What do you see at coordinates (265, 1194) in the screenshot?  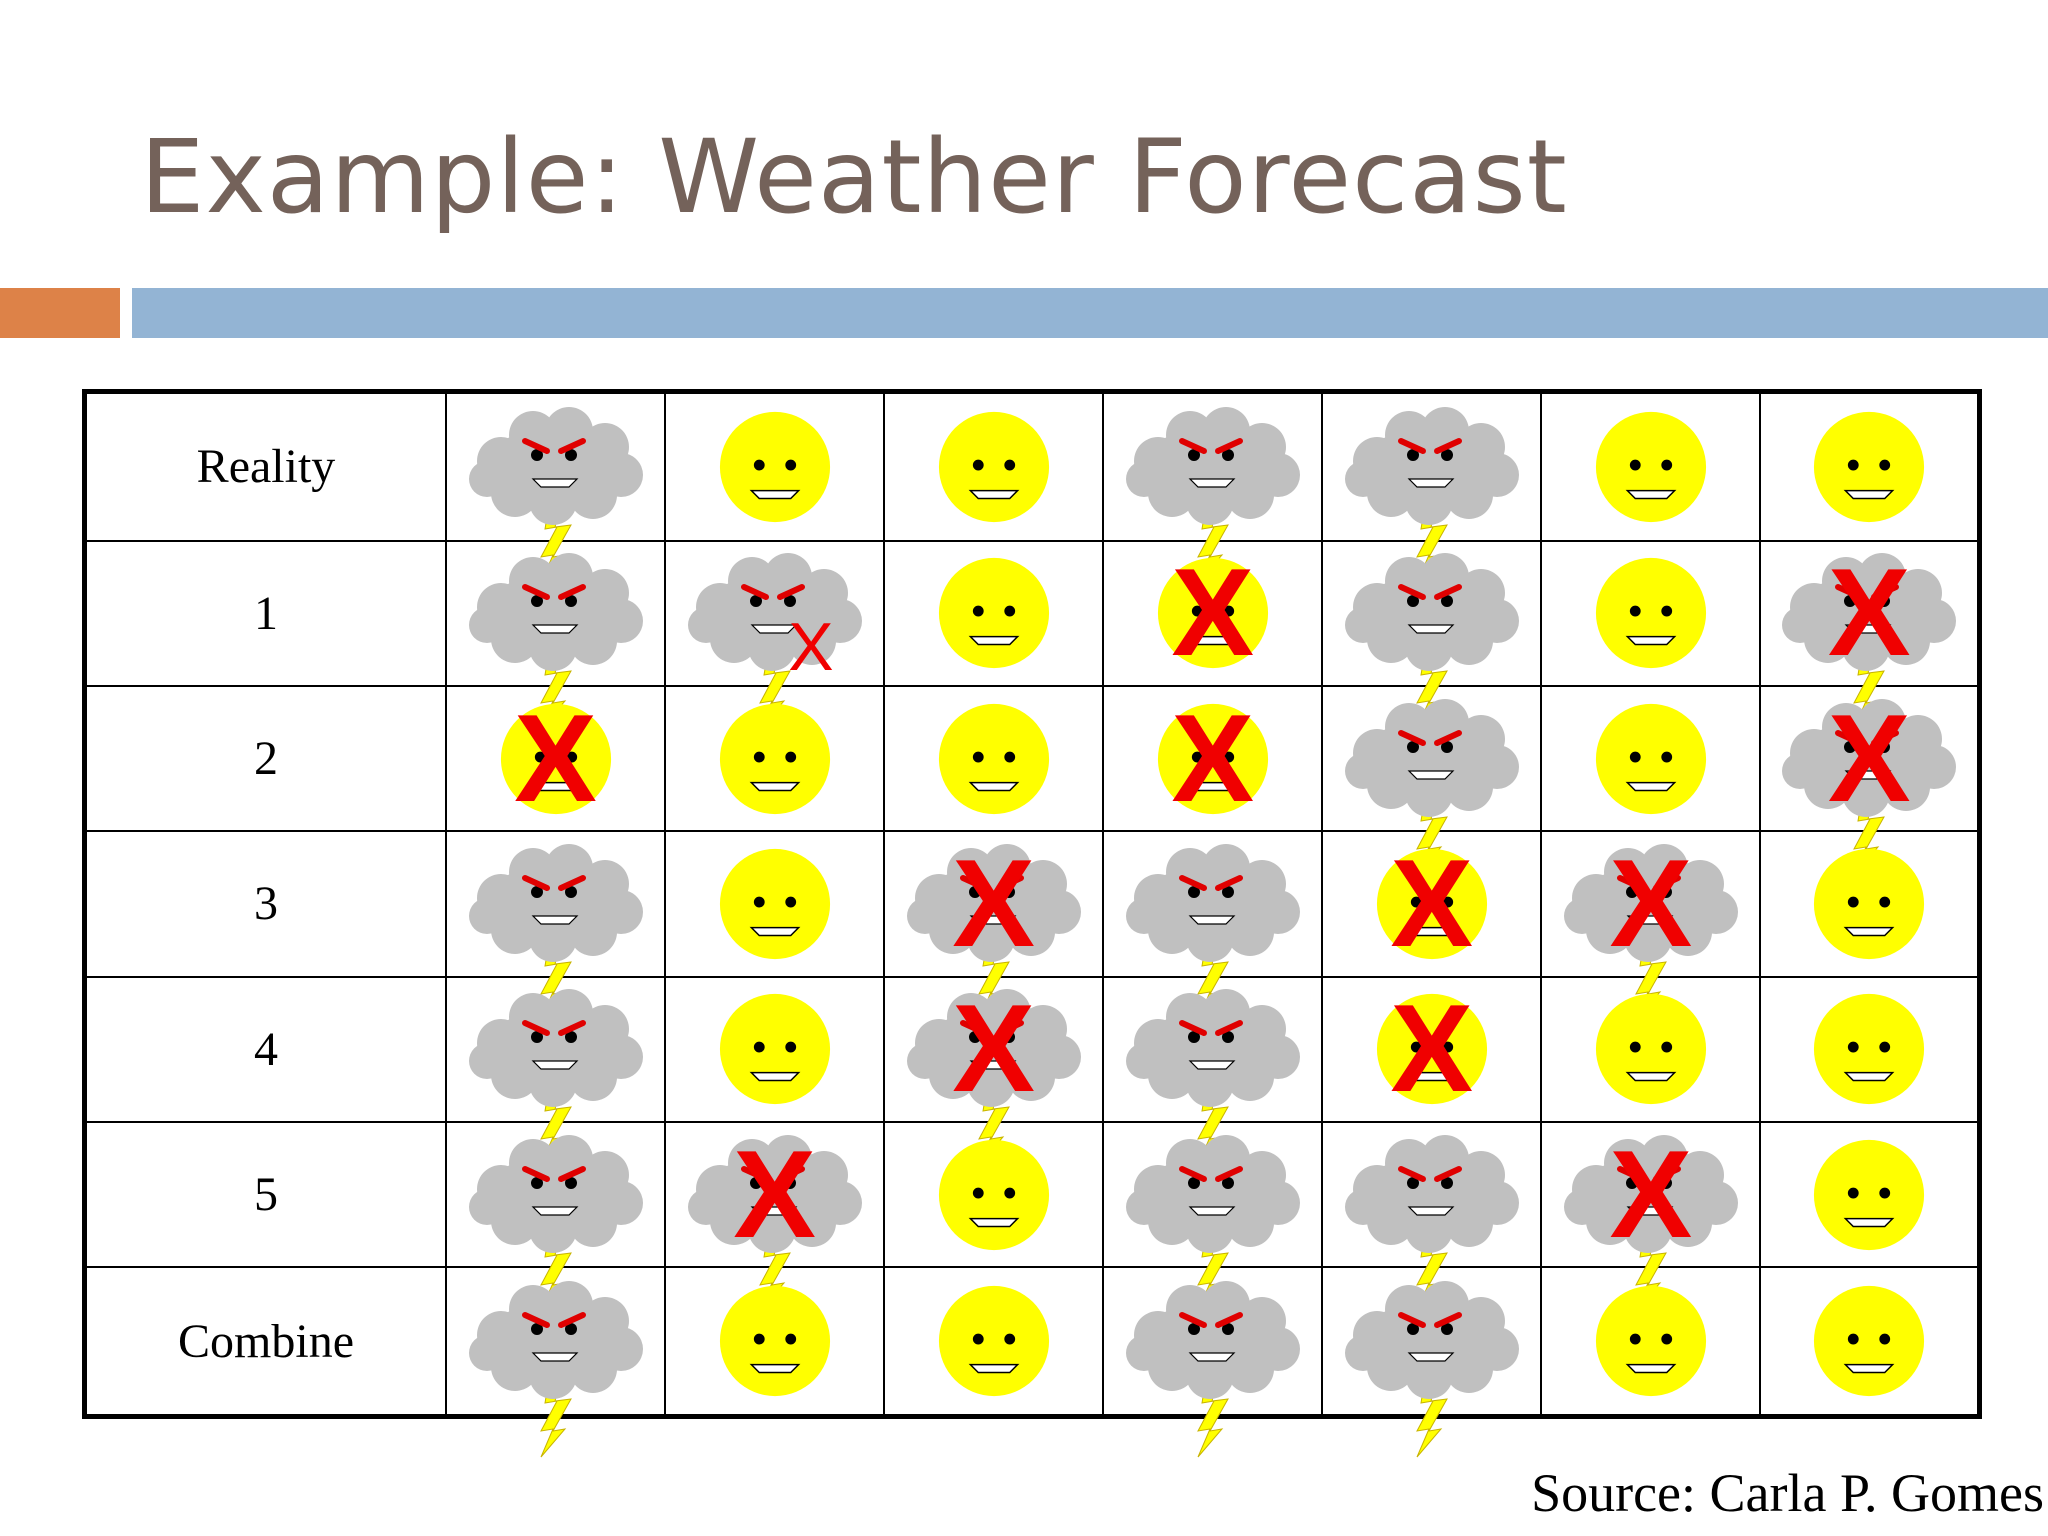 I see `row-label: 5` at bounding box center [265, 1194].